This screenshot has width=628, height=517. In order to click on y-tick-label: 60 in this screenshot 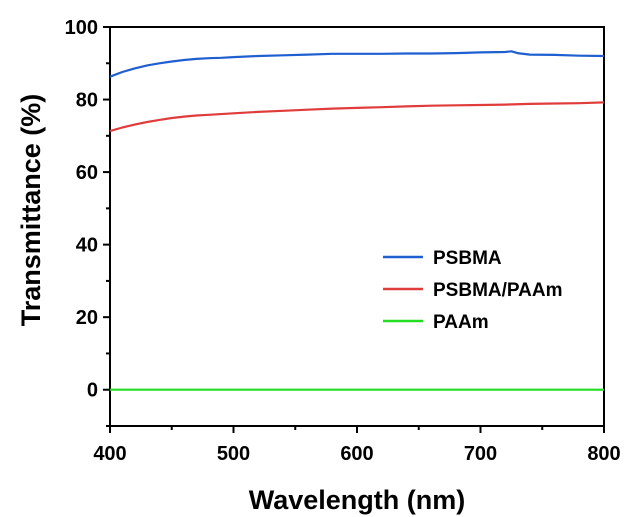, I will do `click(87, 173)`.